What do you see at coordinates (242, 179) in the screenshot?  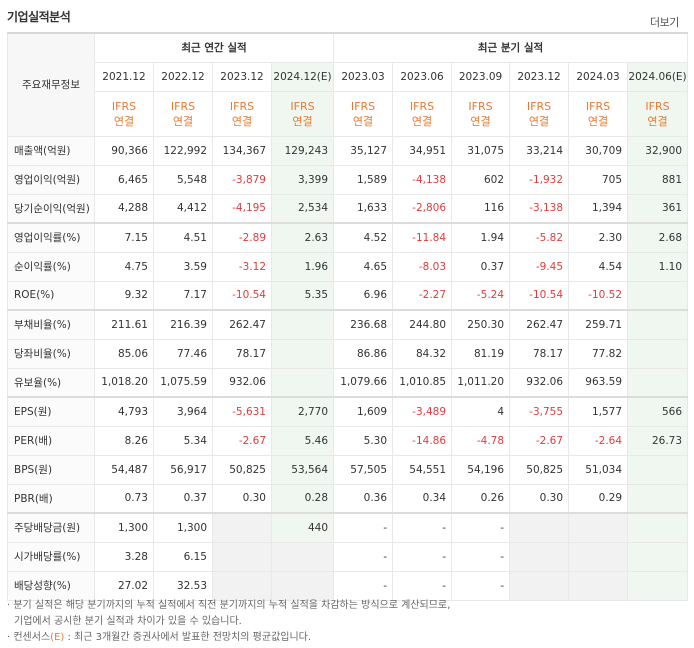 I see `table-cell: -3,879` at bounding box center [242, 179].